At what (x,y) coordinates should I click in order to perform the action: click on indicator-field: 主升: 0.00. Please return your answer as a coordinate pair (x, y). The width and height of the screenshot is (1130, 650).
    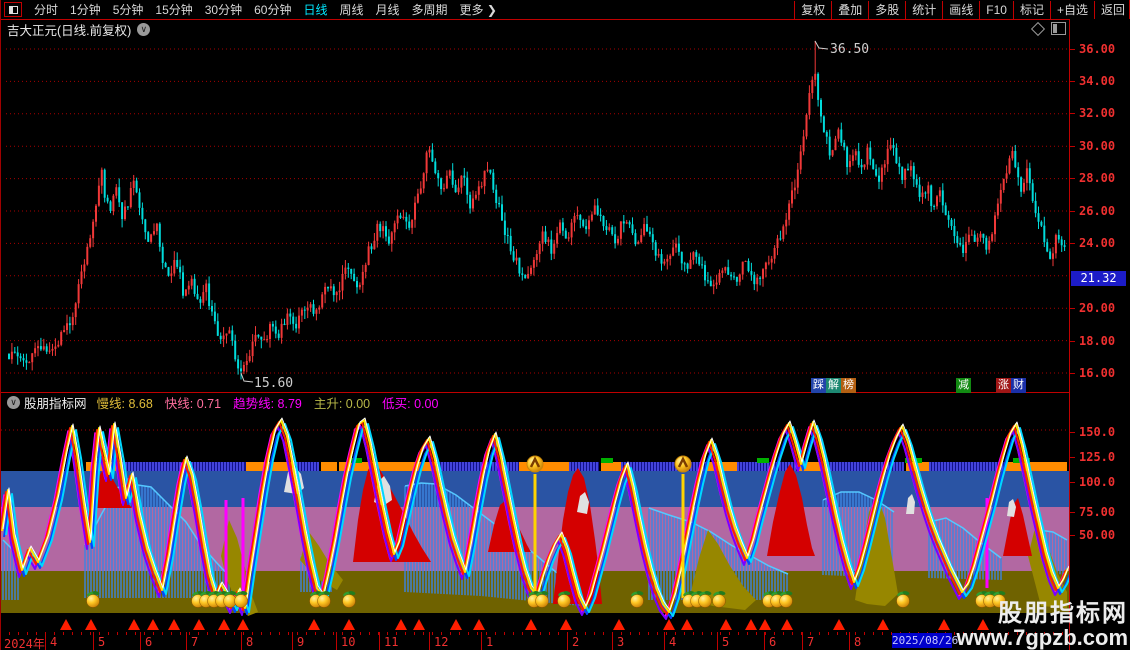
    Looking at the image, I should click on (342, 404).